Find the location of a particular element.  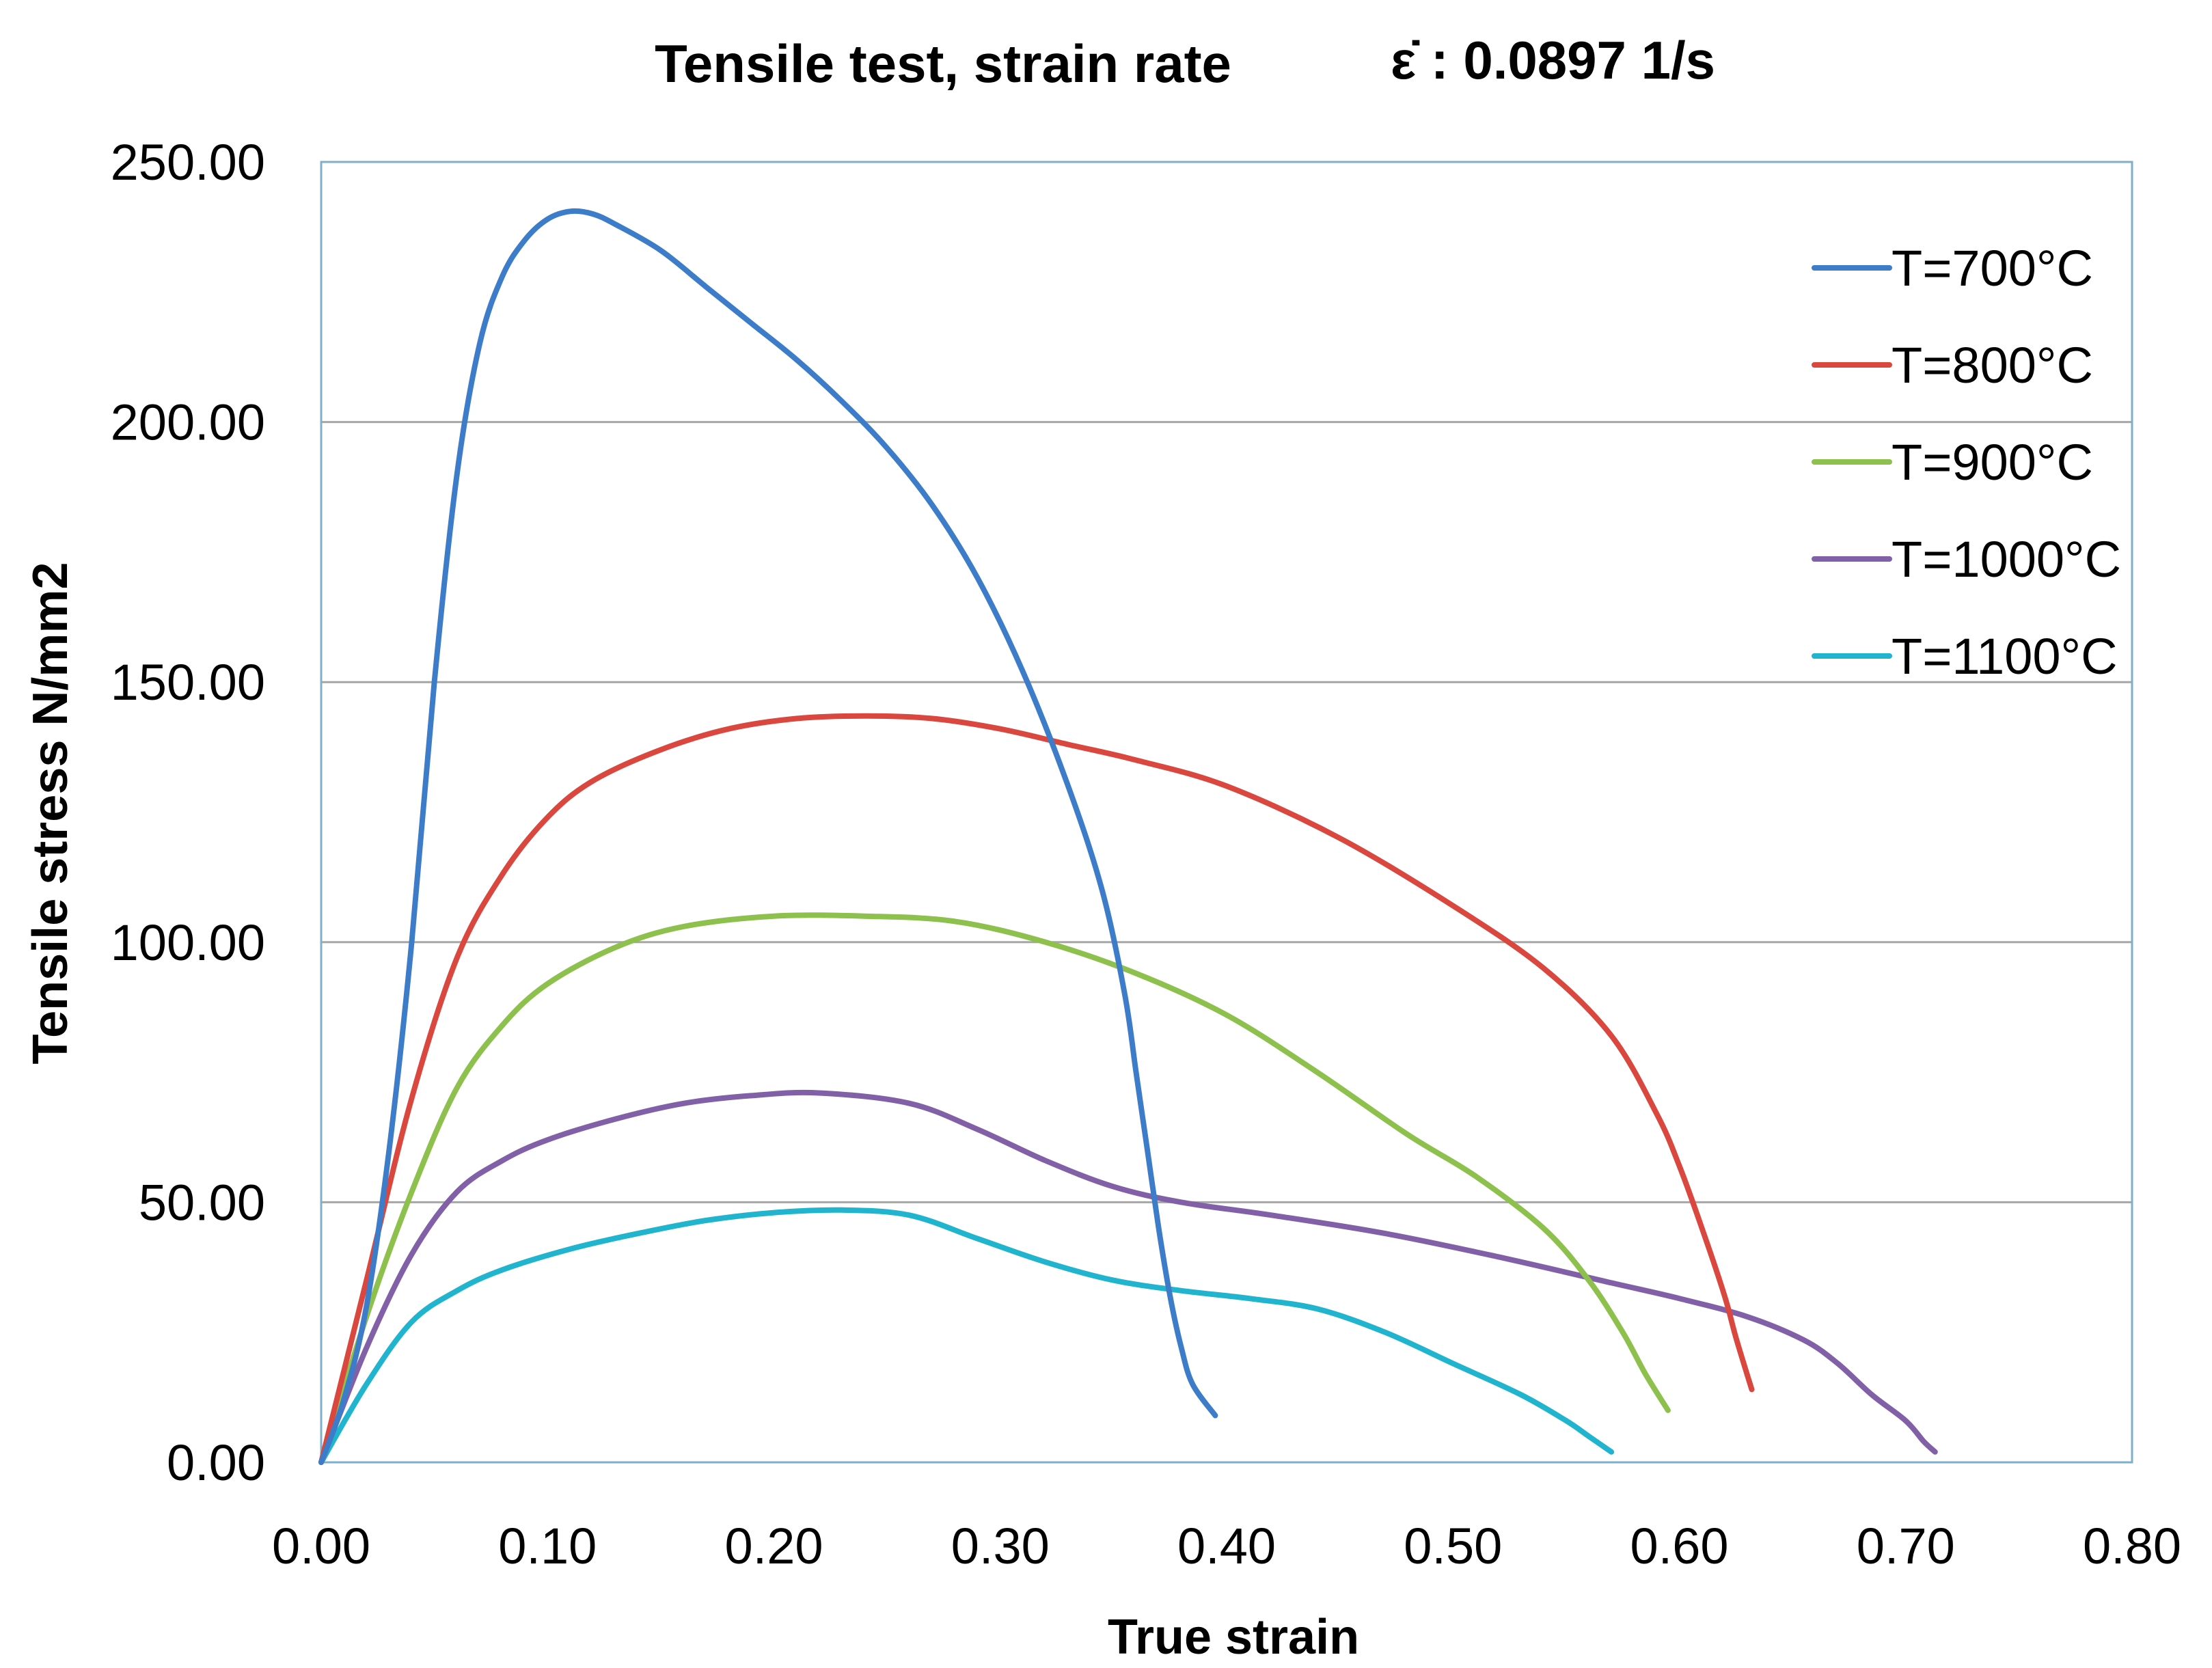

legend: T=700°C T=800°C T=900°C T=1000°C T=1100°C is located at coordinates (1966, 462).